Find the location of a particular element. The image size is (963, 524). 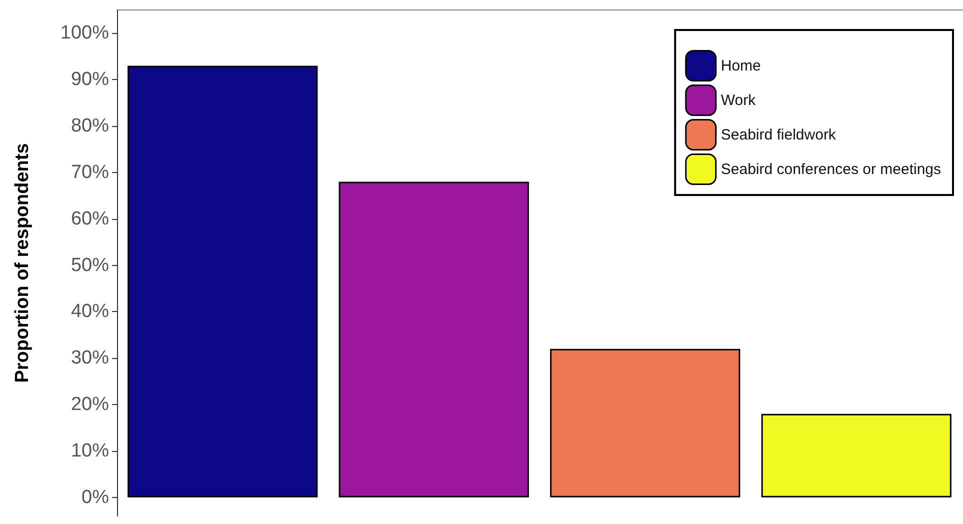

y-tick-label: 60% is located at coordinates (90, 219).